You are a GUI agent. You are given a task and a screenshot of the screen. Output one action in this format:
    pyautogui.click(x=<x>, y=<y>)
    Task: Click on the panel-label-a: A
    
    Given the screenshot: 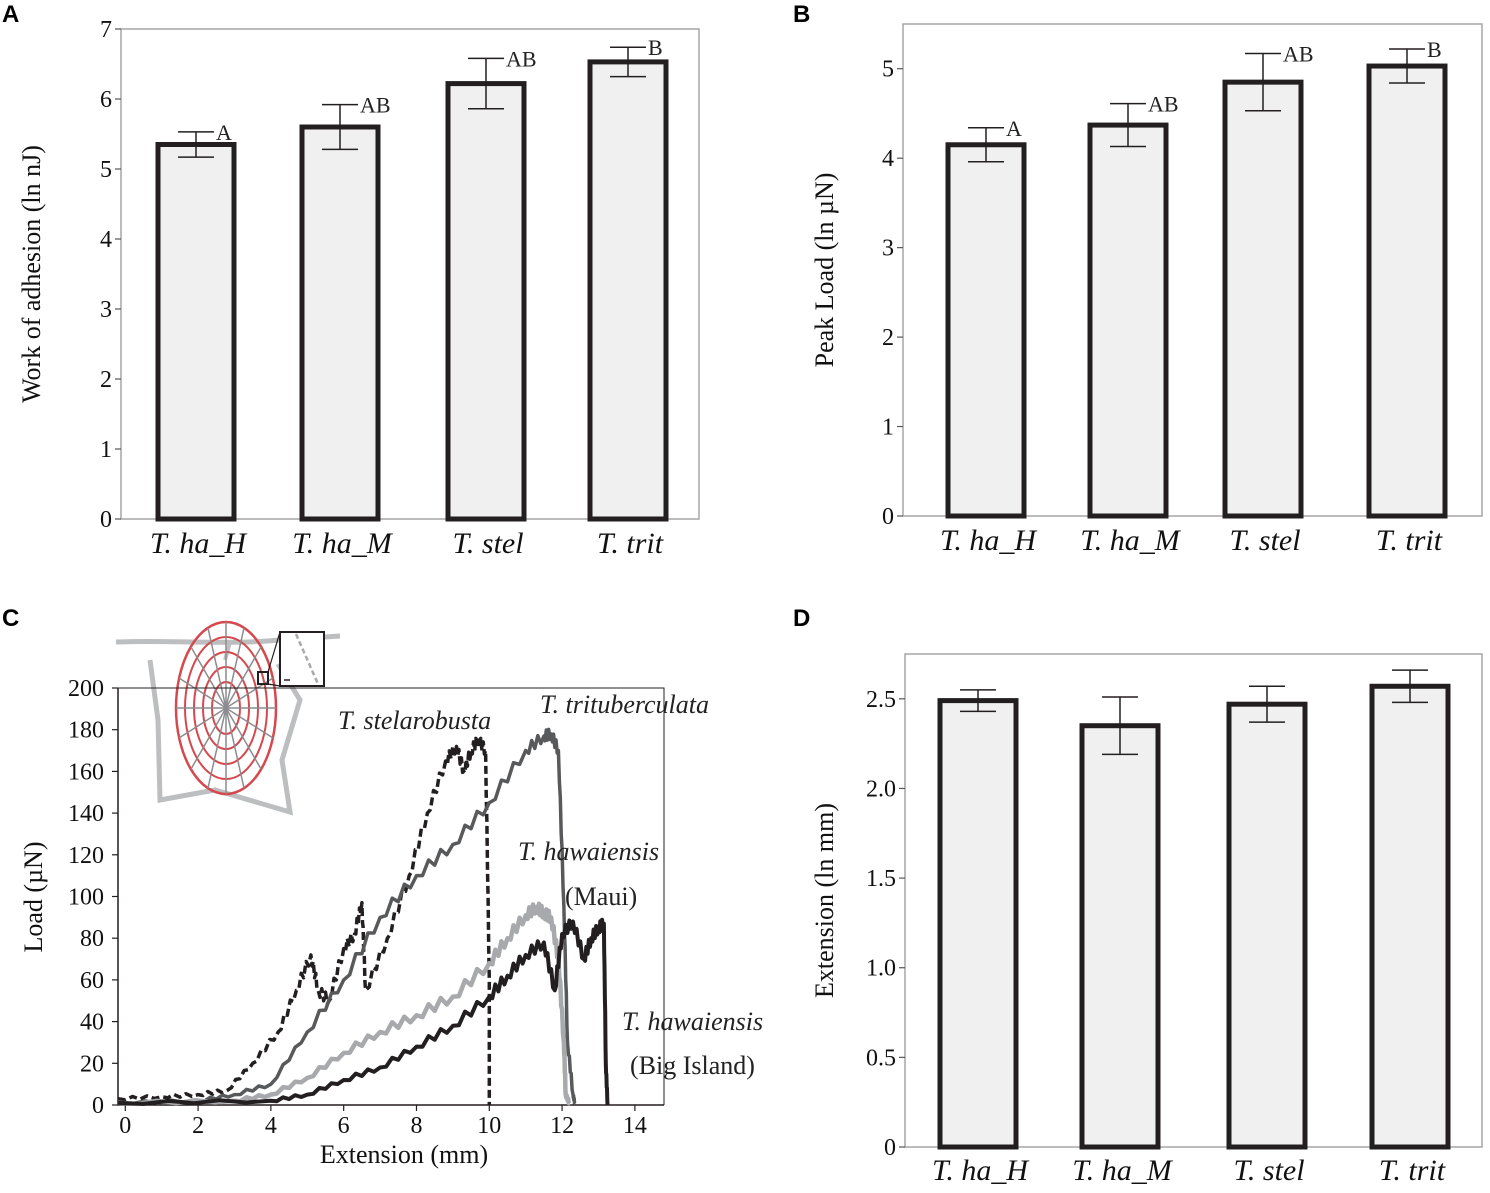 What is the action you would take?
    pyautogui.click(x=10, y=14)
    